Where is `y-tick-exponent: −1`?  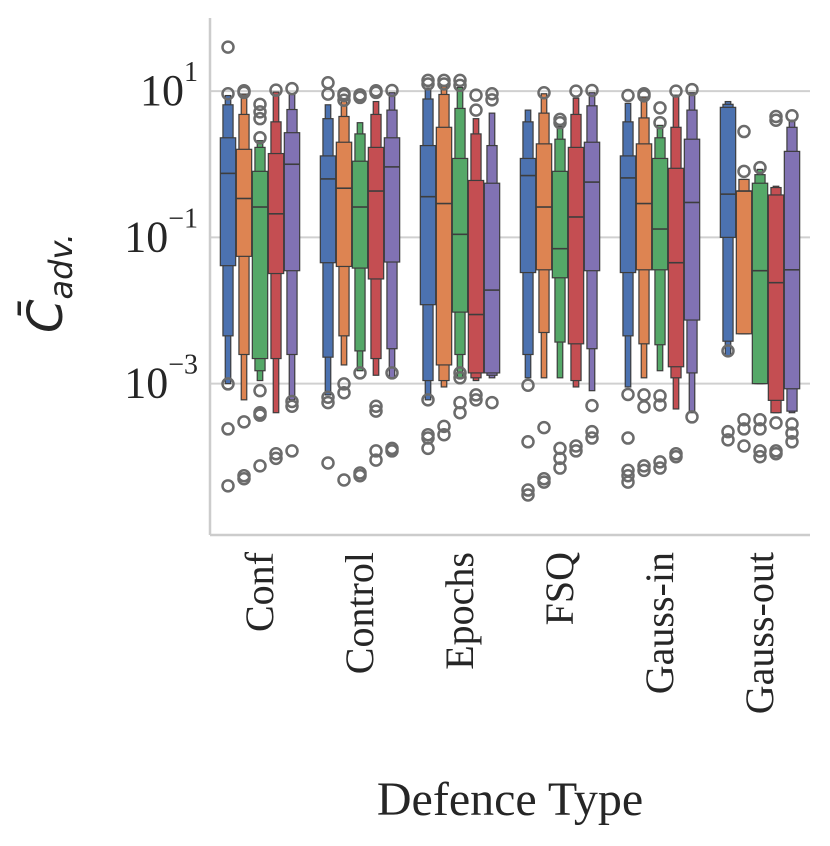 y-tick-exponent: −1 is located at coordinates (183, 218).